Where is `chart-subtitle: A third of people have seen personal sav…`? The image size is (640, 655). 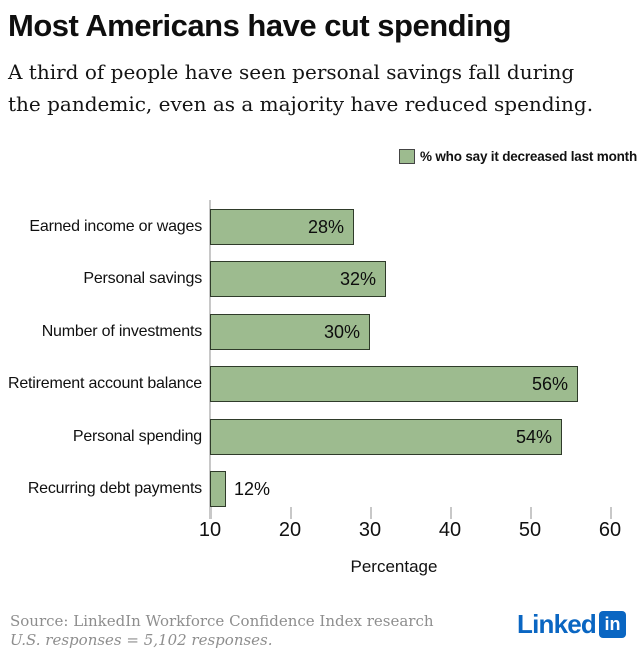
chart-subtitle: A third of people have seen personal sav… is located at coordinates (322, 88).